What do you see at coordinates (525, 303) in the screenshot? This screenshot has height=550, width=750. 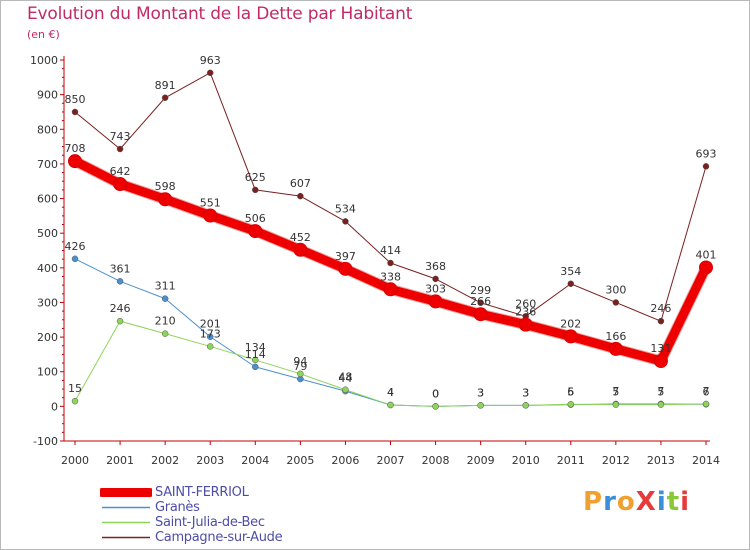 I see `data-label: 260` at bounding box center [525, 303].